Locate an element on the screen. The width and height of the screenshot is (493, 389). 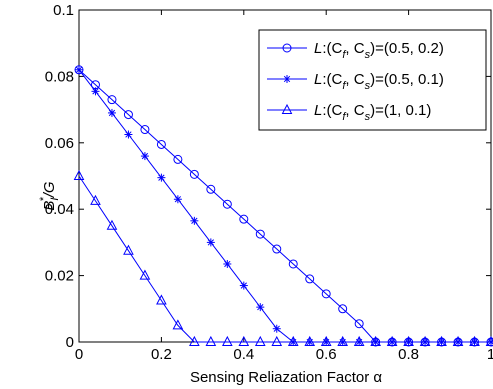
svg-text: BI*/G is located at coordinates (49, 196).